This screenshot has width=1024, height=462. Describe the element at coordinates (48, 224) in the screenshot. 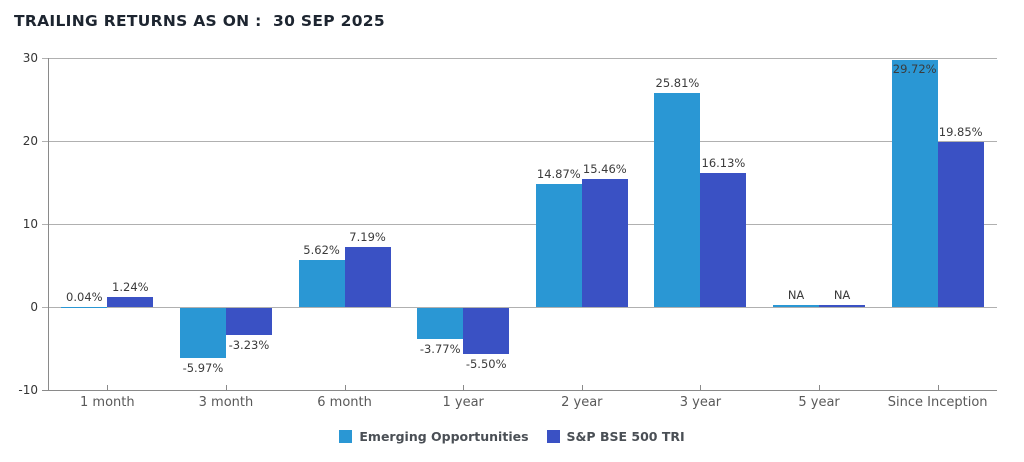

I see `y-axis-line` at that location.